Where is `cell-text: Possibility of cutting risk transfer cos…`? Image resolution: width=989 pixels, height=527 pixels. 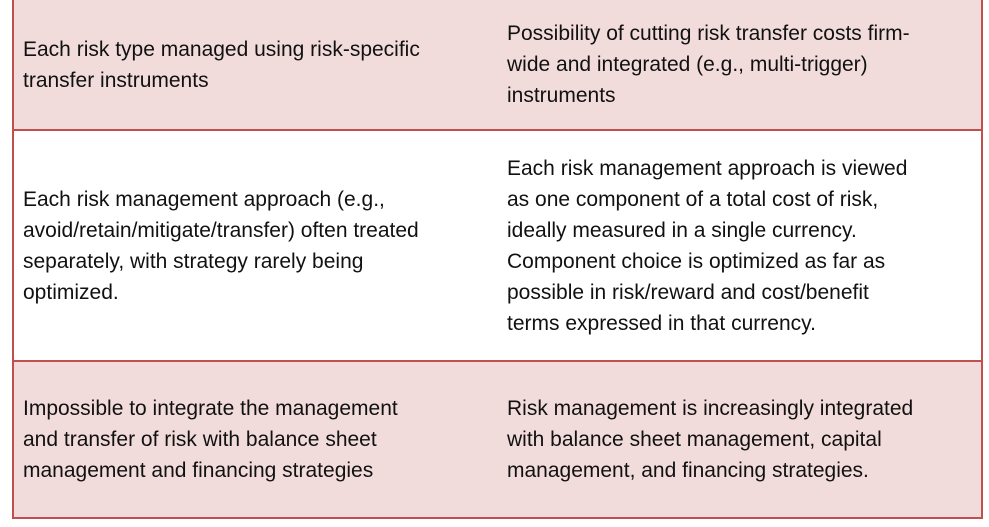
cell-text: Possibility of cutting risk transfer cos… is located at coordinates (708, 64).